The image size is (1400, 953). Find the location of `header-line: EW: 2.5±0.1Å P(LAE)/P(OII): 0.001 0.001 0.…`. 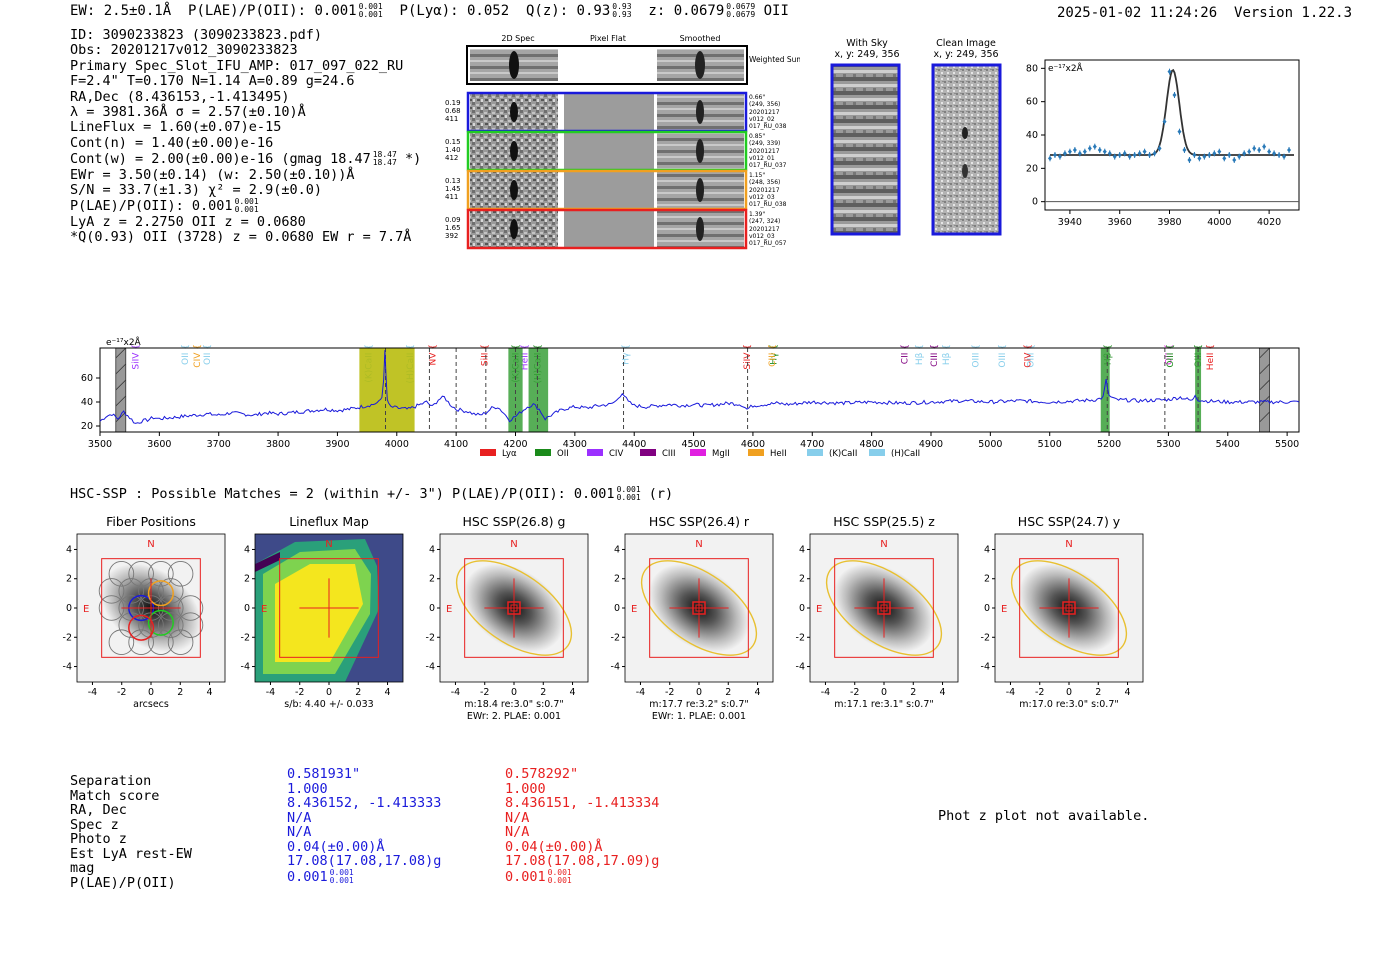

header-line: EW: 2.5±0.1Å P(LAE)/P(OII): 0.001 0.001 0.… is located at coordinates (429, 11).